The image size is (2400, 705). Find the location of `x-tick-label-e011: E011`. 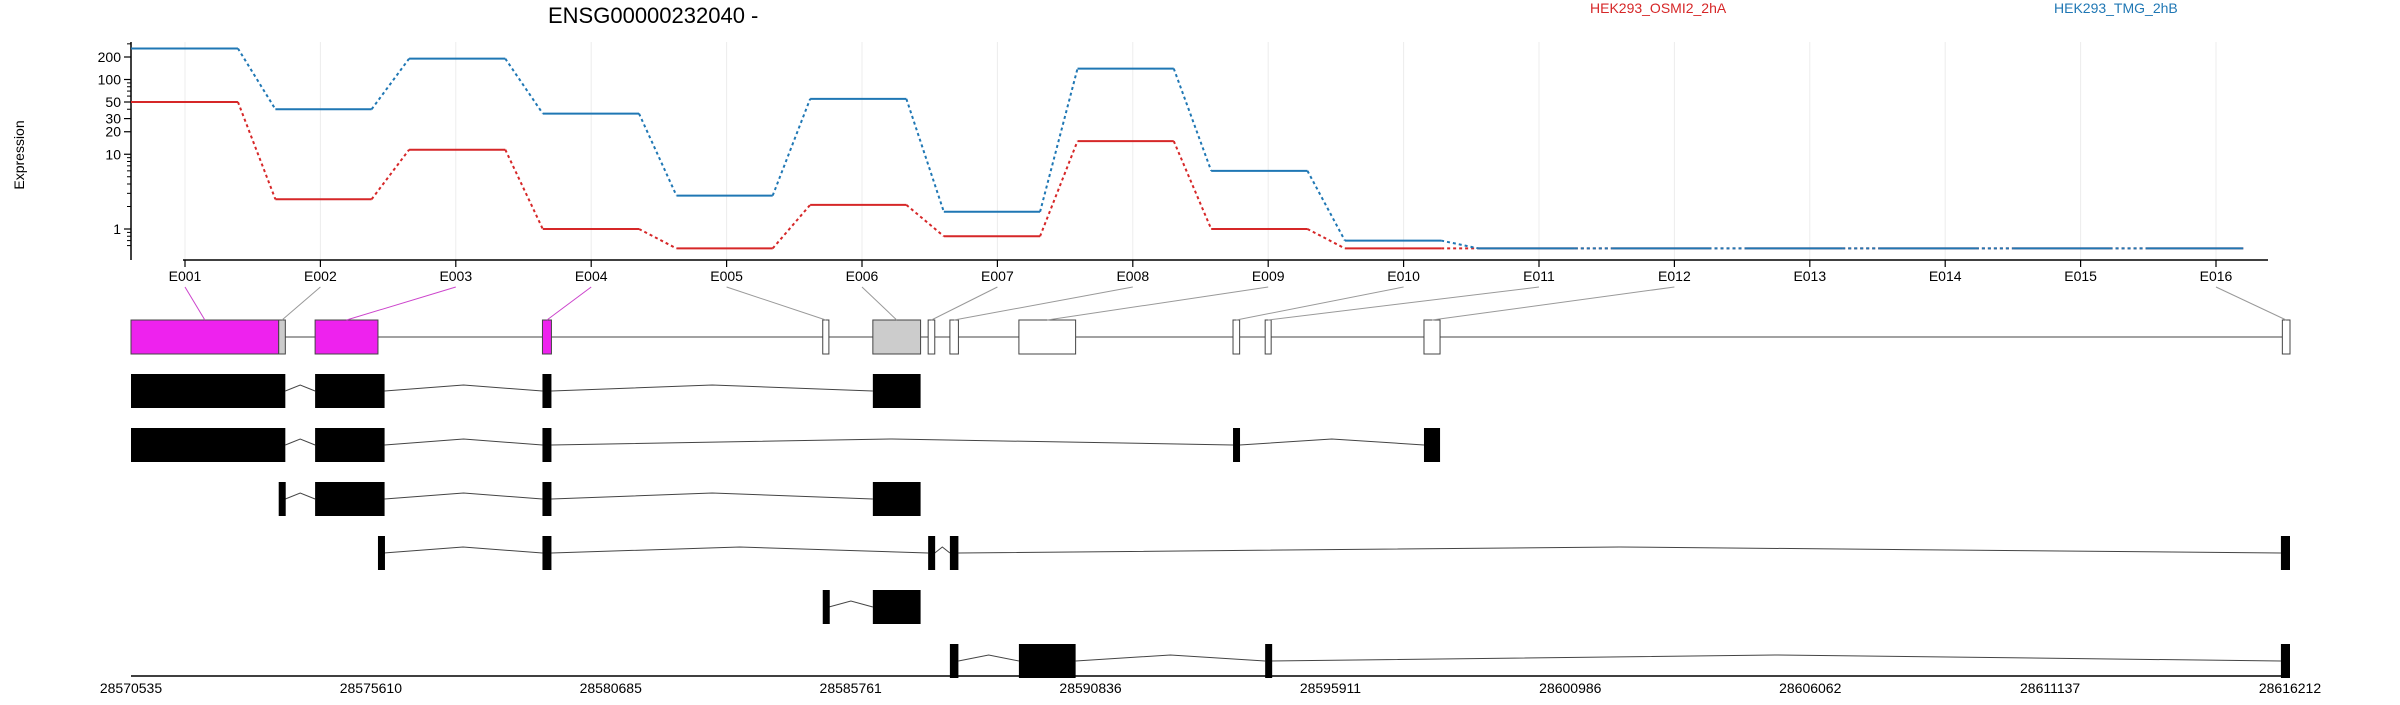

x-tick-label-e011: E011 is located at coordinates (1539, 276).